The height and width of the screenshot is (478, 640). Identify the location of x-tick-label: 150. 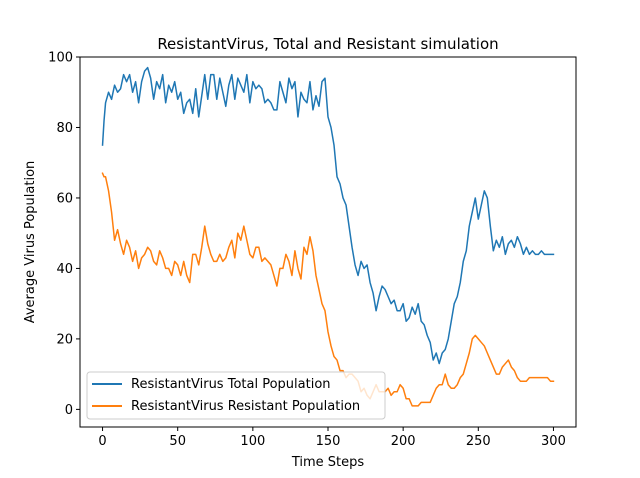
(328, 441).